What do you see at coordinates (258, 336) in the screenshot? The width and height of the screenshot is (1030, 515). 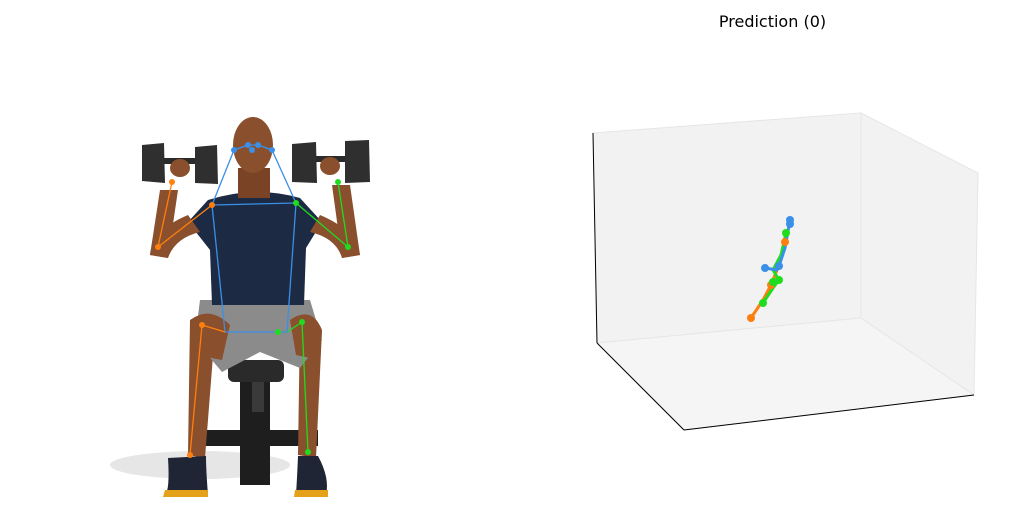 I see `shorts` at bounding box center [258, 336].